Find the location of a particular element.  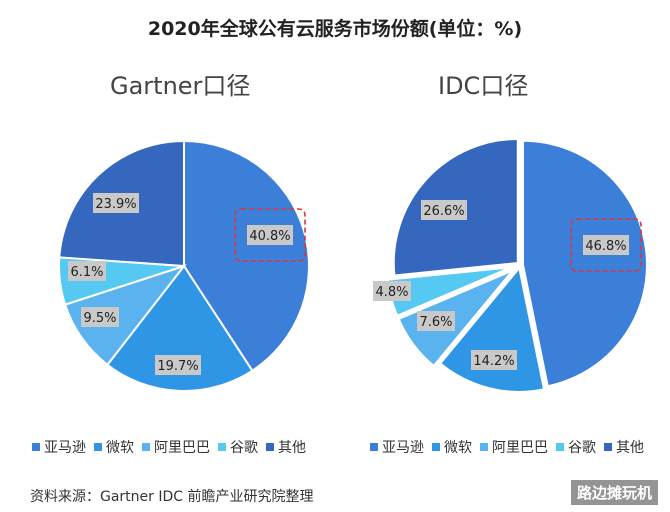

data-label-amazon: 46.8% is located at coordinates (605, 246).